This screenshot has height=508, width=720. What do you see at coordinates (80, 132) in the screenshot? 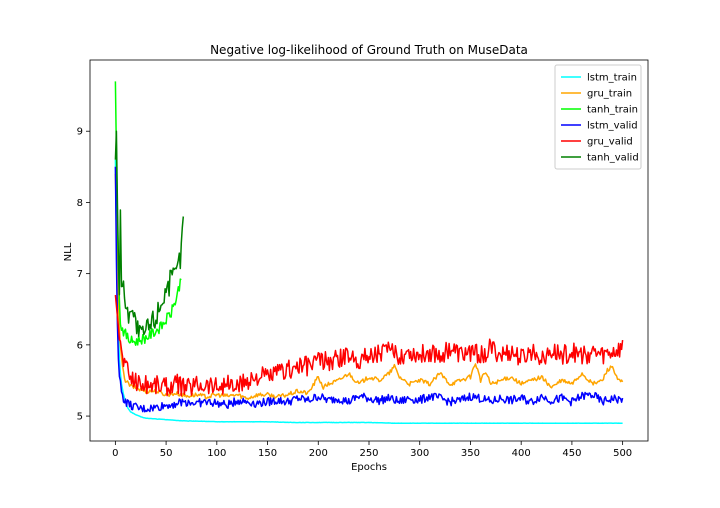
I see `y-tick-label: 9` at bounding box center [80, 132].